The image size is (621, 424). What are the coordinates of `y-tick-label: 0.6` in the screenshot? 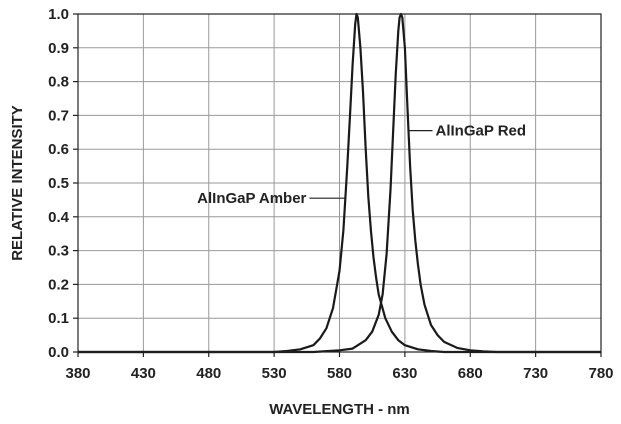 It's located at (58, 149).